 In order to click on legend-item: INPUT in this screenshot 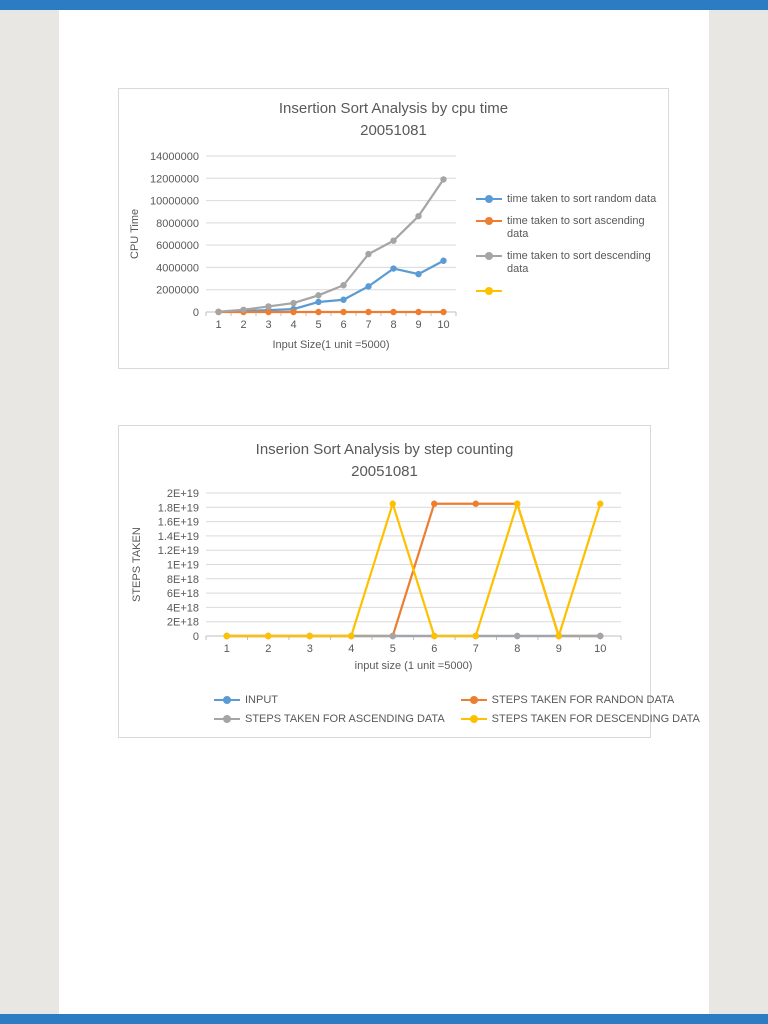, I will do `click(329, 700)`.